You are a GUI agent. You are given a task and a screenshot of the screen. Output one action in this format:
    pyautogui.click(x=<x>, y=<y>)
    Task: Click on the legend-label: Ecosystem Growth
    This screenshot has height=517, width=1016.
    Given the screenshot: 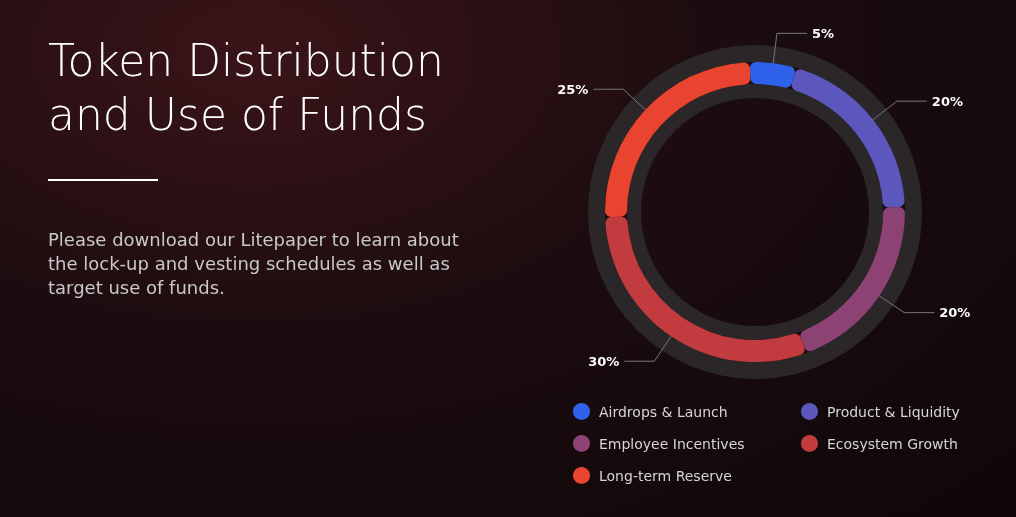 What is the action you would take?
    pyautogui.click(x=892, y=443)
    